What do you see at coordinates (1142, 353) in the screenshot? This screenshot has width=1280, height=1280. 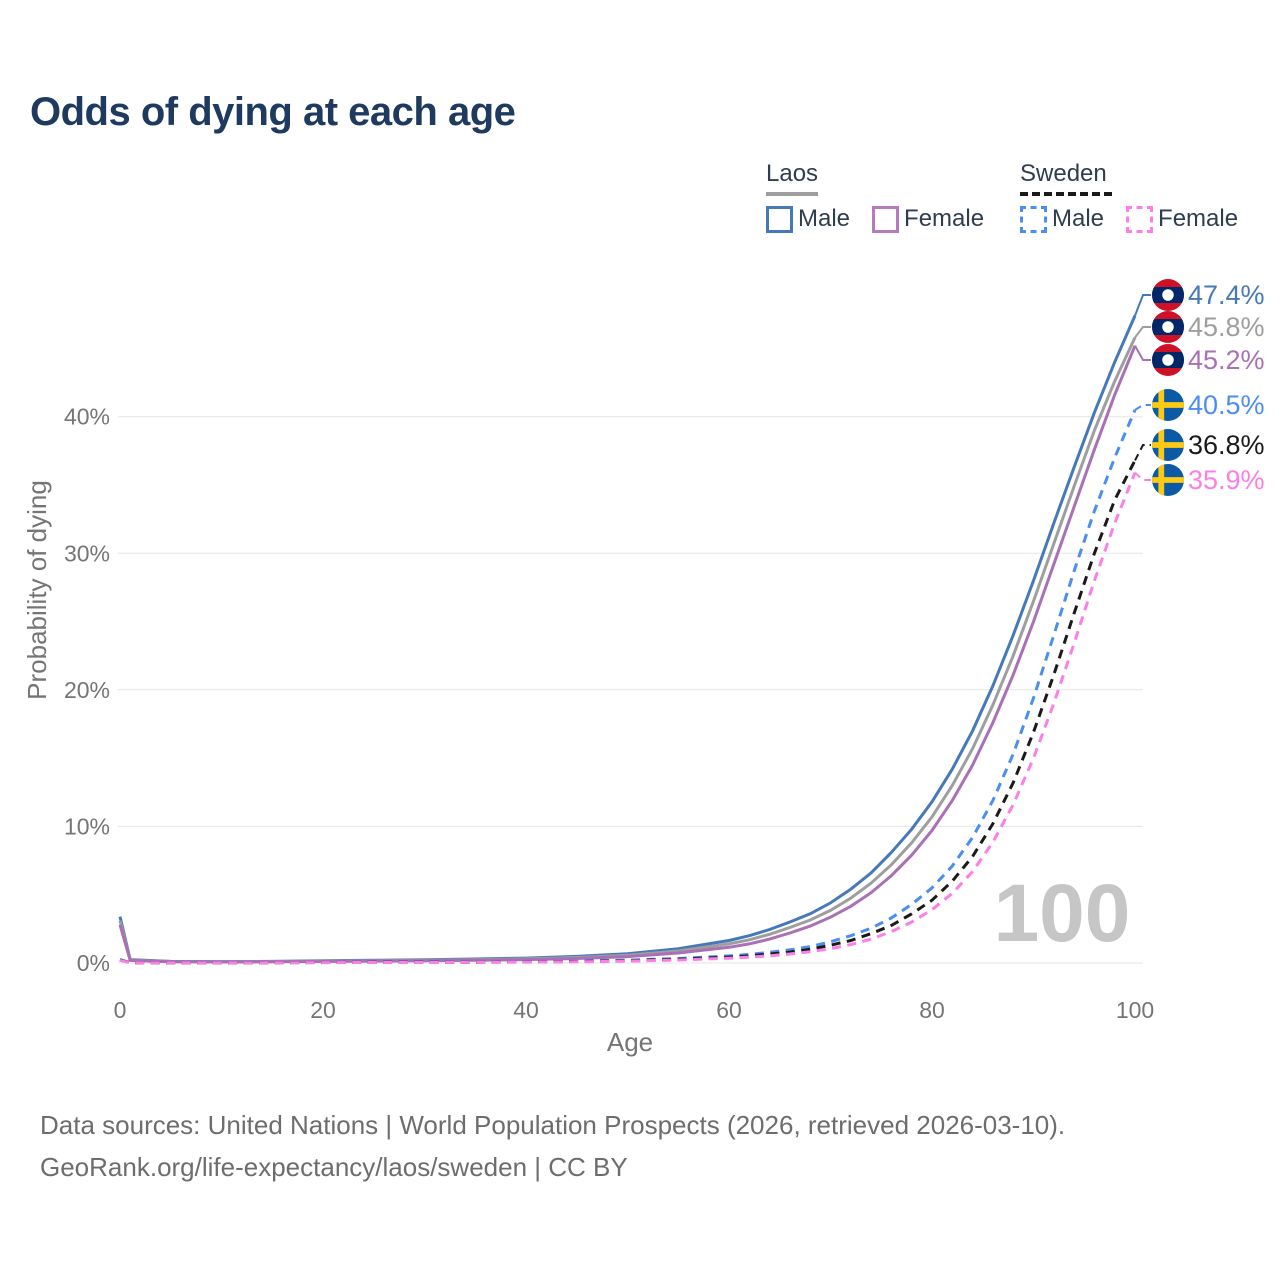 I see `label-connector-laos-female` at bounding box center [1142, 353].